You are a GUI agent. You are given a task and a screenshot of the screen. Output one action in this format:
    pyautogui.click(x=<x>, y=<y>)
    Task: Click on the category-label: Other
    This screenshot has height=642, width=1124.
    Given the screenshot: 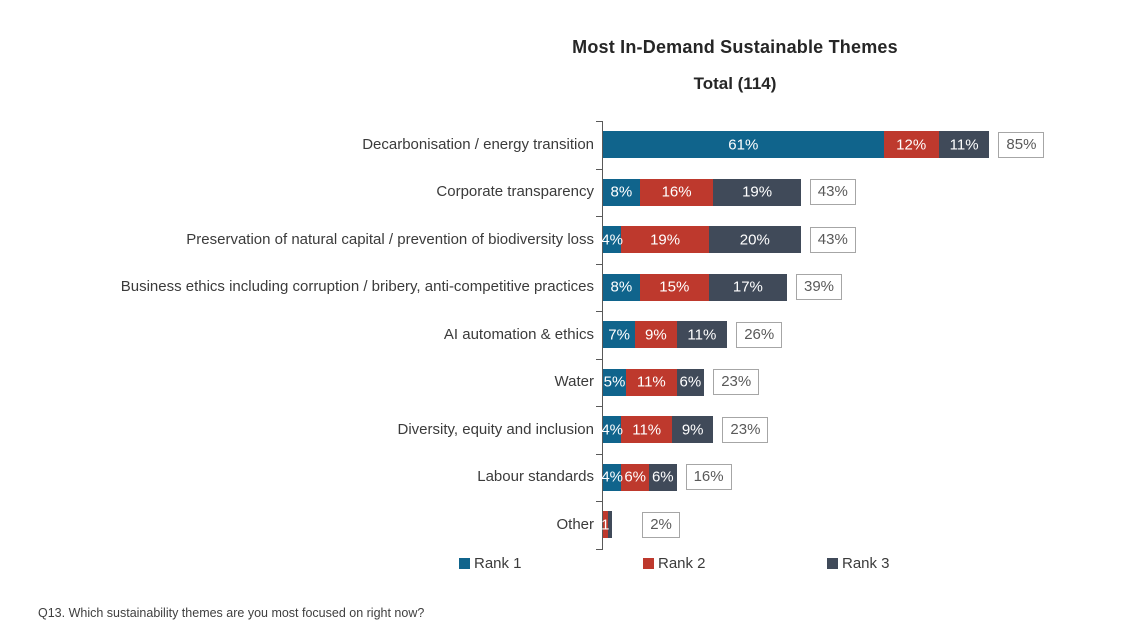 What is the action you would take?
    pyautogui.click(x=575, y=524)
    